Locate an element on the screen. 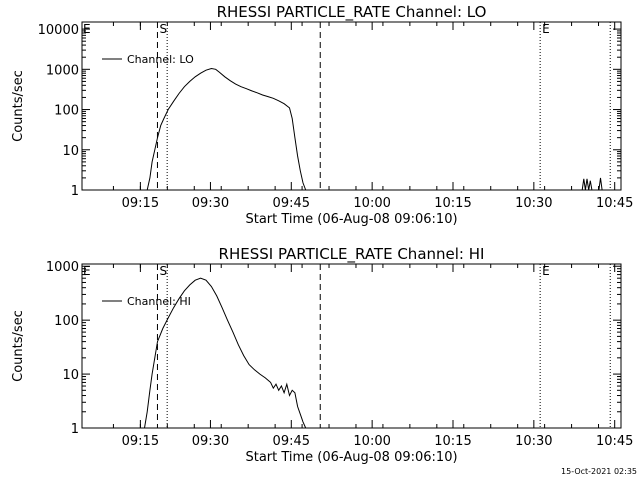  y-tick-label: 10000 is located at coordinates (58, 30).